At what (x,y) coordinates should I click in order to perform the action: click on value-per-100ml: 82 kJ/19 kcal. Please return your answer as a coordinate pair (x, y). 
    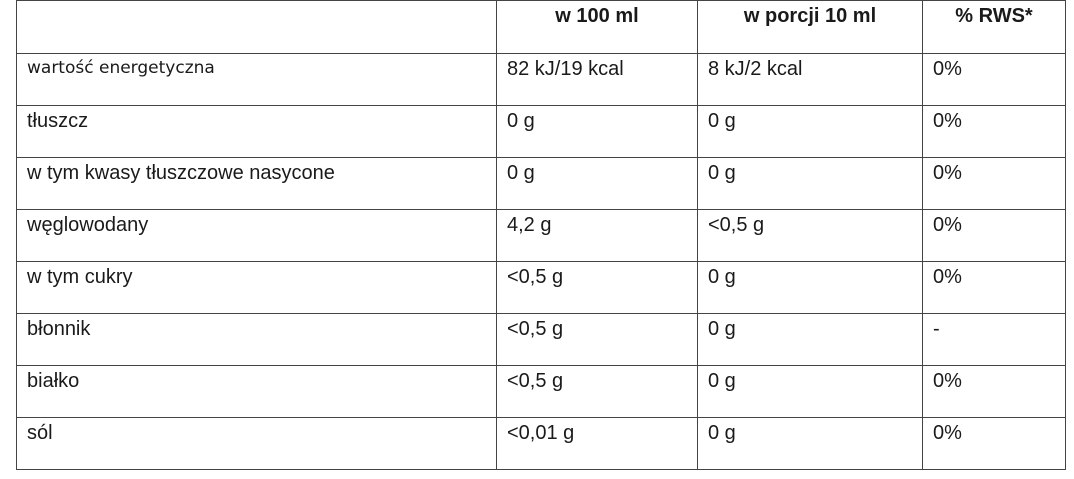
    Looking at the image, I should click on (597, 79).